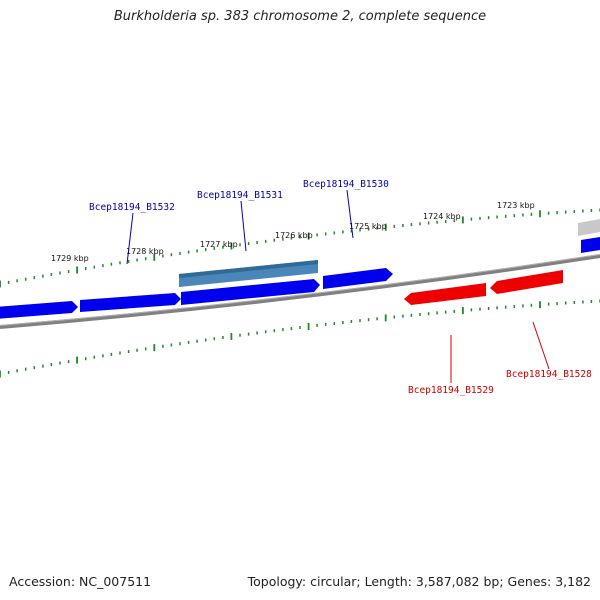  Describe the element at coordinates (145, 251) in the screenshot. I see `tick-label: 1728 kbp` at that location.